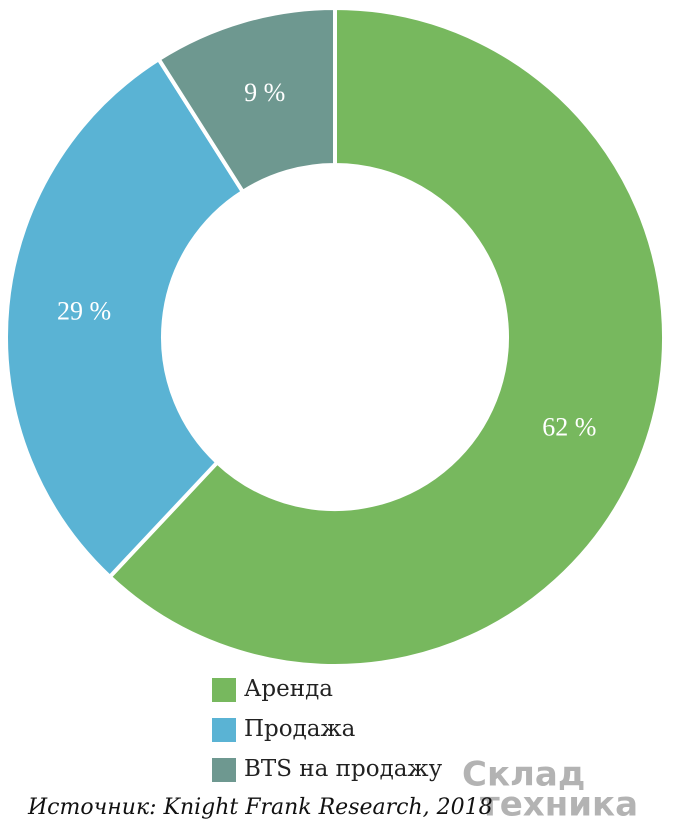 This screenshot has height=834, width=675. I want to click on data-label: 9 %, so click(264, 92).